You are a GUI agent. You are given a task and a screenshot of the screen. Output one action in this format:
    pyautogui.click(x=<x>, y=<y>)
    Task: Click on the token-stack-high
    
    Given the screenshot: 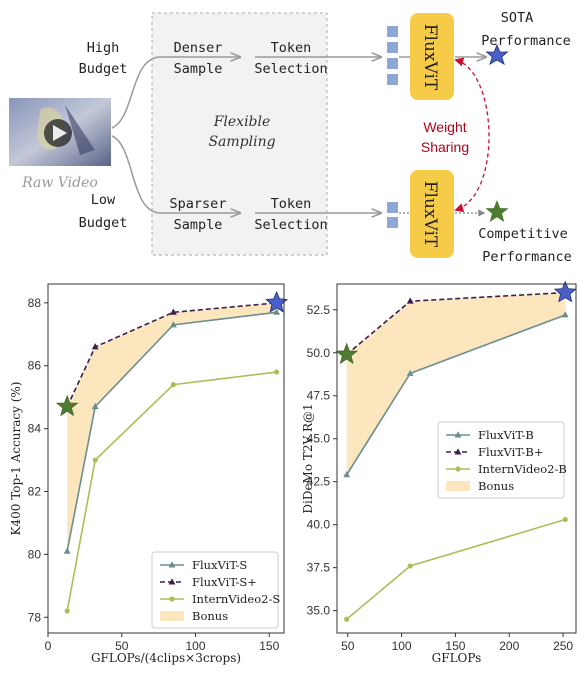 What is the action you would take?
    pyautogui.click(x=392, y=55)
    